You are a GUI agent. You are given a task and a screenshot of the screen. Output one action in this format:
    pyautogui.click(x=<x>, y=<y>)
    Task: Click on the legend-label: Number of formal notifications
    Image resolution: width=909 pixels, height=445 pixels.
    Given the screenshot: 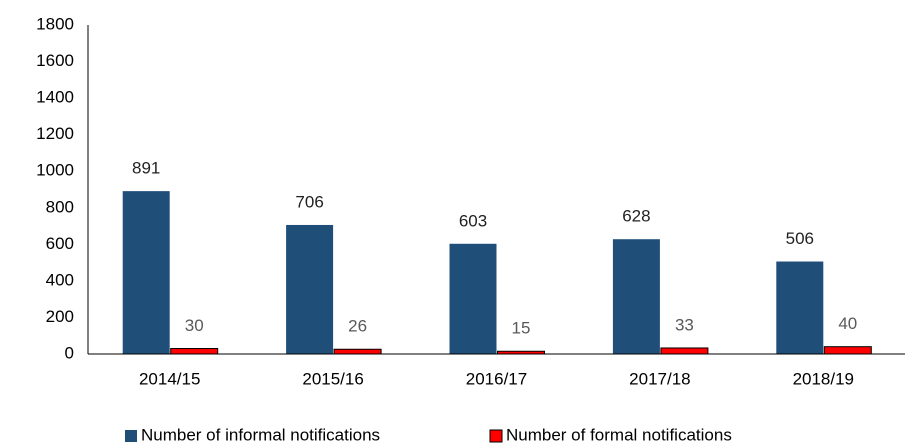 What is the action you would take?
    pyautogui.click(x=619, y=434)
    